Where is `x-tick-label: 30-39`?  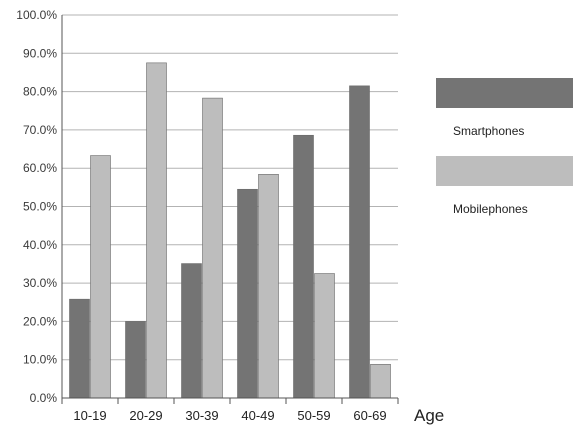 x-tick-label: 30-39 is located at coordinates (201, 415).